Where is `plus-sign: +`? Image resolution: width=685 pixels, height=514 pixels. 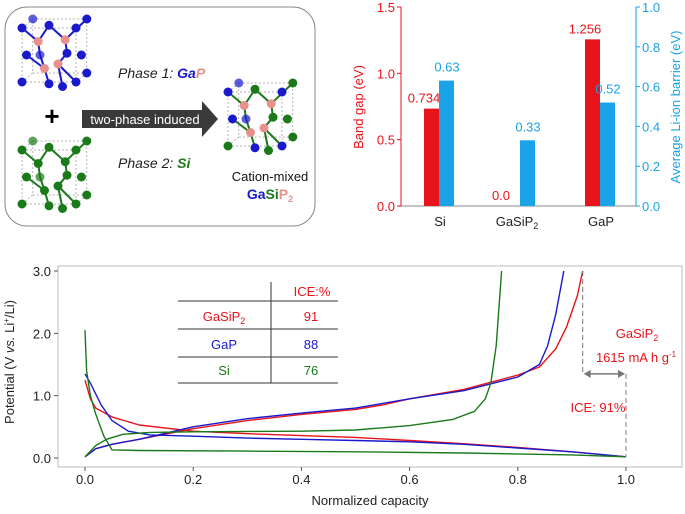
plus-sign: + is located at coordinates (51, 116).